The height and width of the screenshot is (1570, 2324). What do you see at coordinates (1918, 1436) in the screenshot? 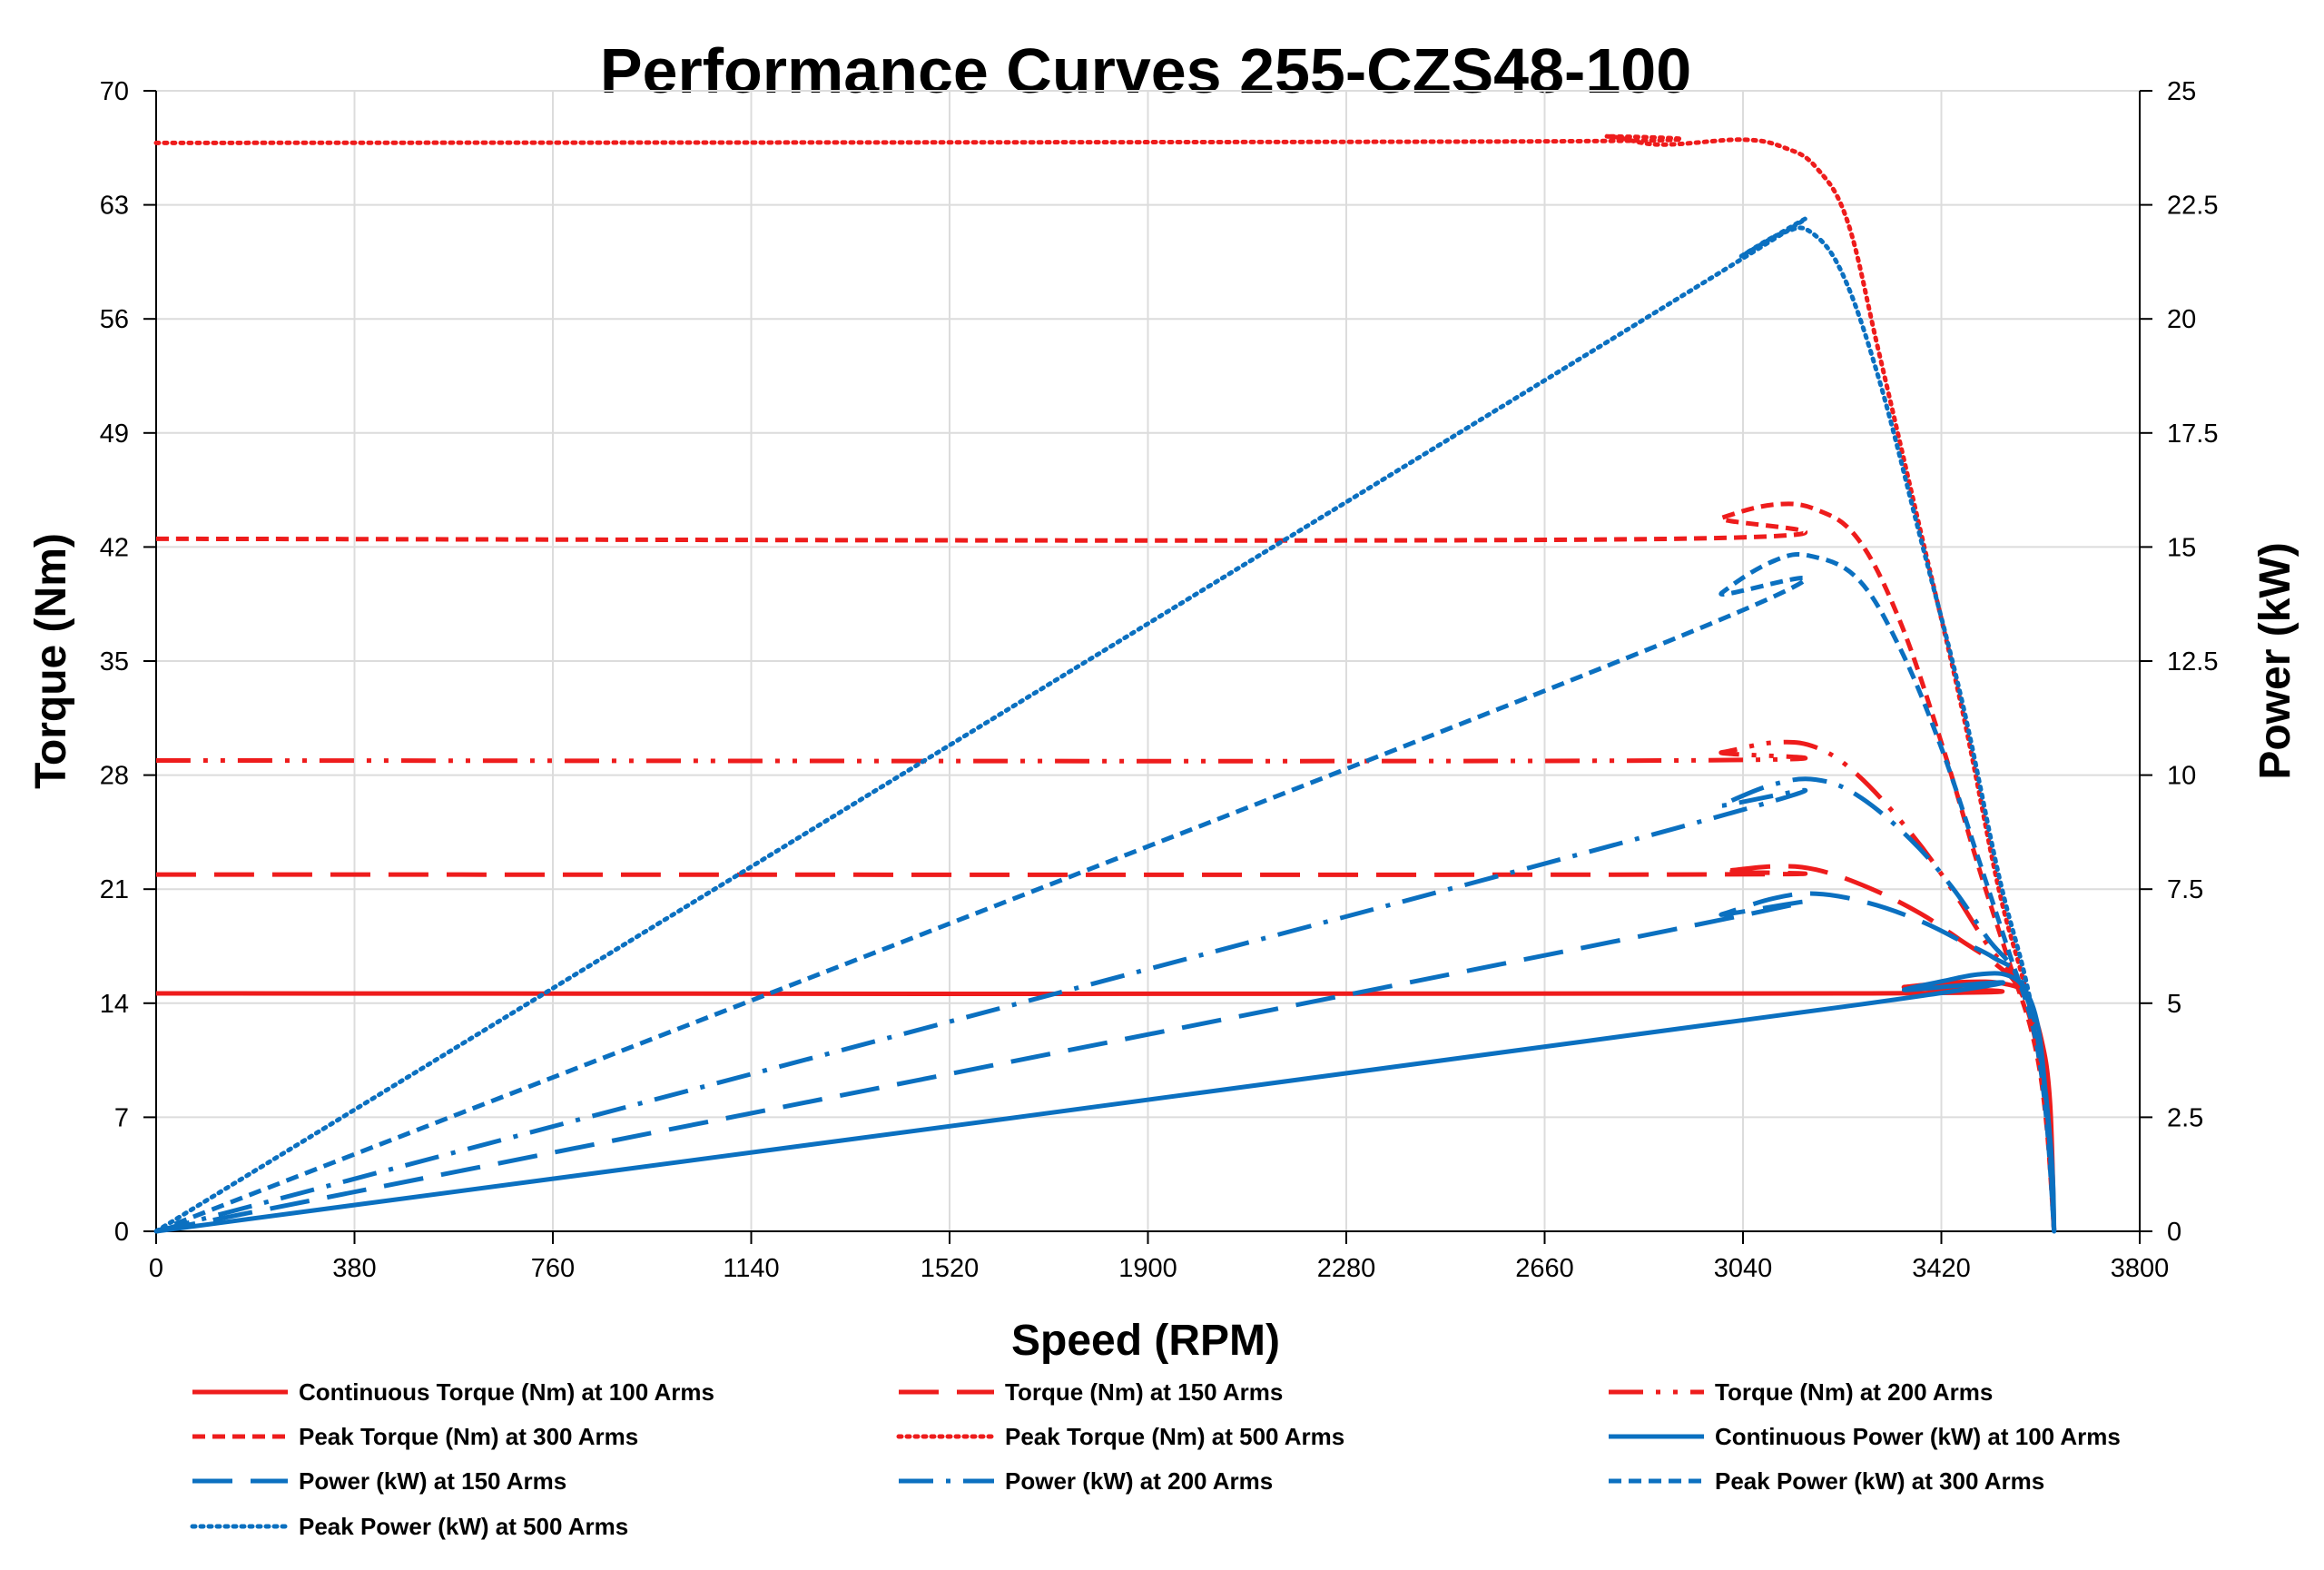
I see `legend-label-6: Continuous Power (kW) at 100 Arms` at bounding box center [1918, 1436].